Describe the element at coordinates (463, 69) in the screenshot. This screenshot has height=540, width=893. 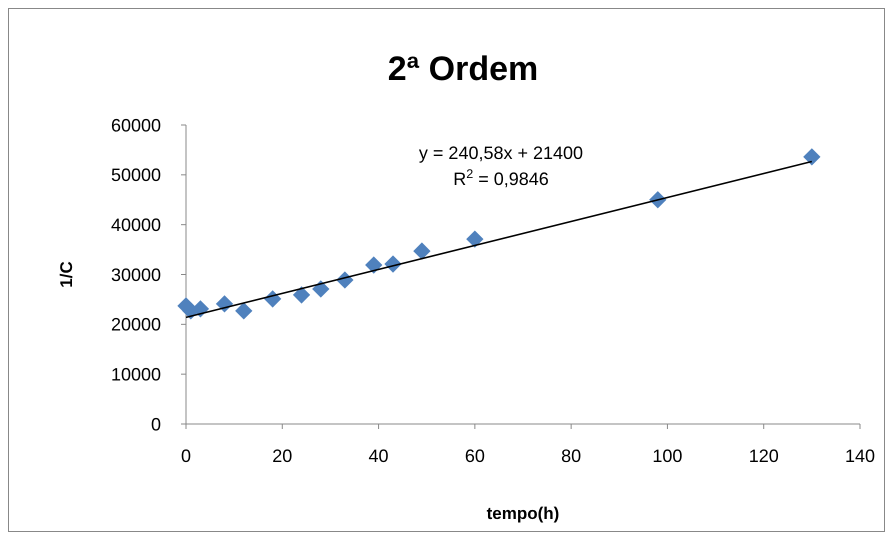
I see `chart-title: 2ª Ordem` at that location.